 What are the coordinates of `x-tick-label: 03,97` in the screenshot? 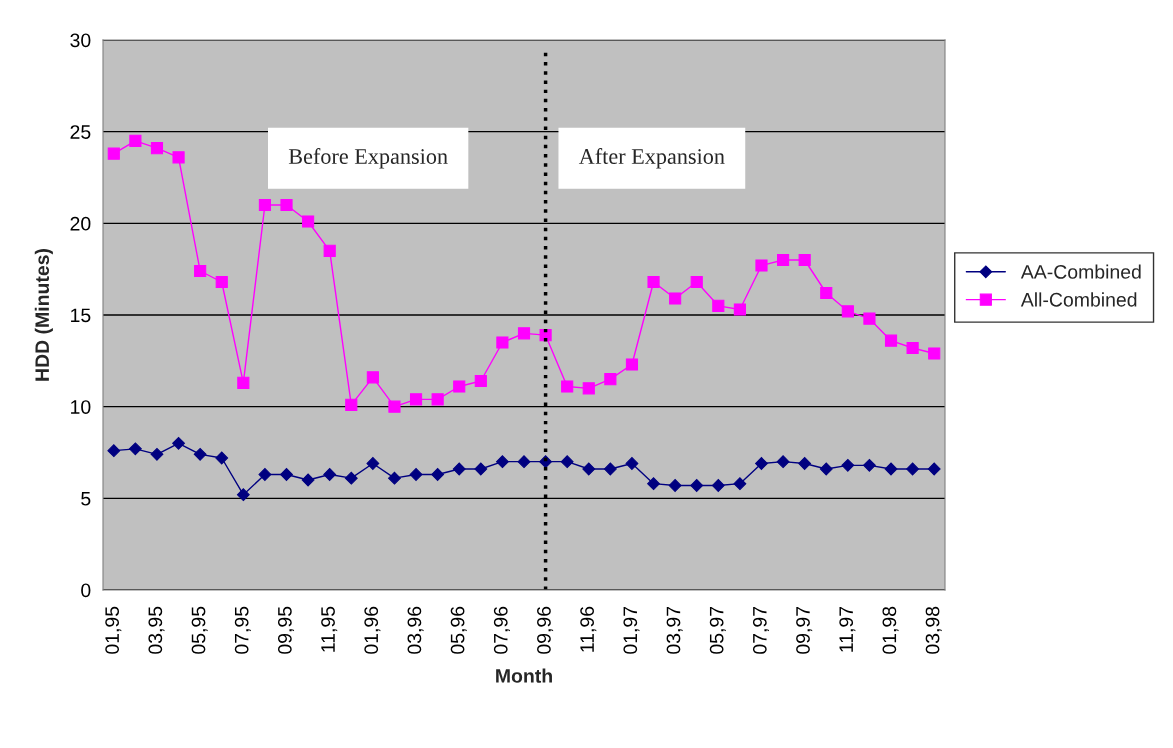 It's located at (674, 630).